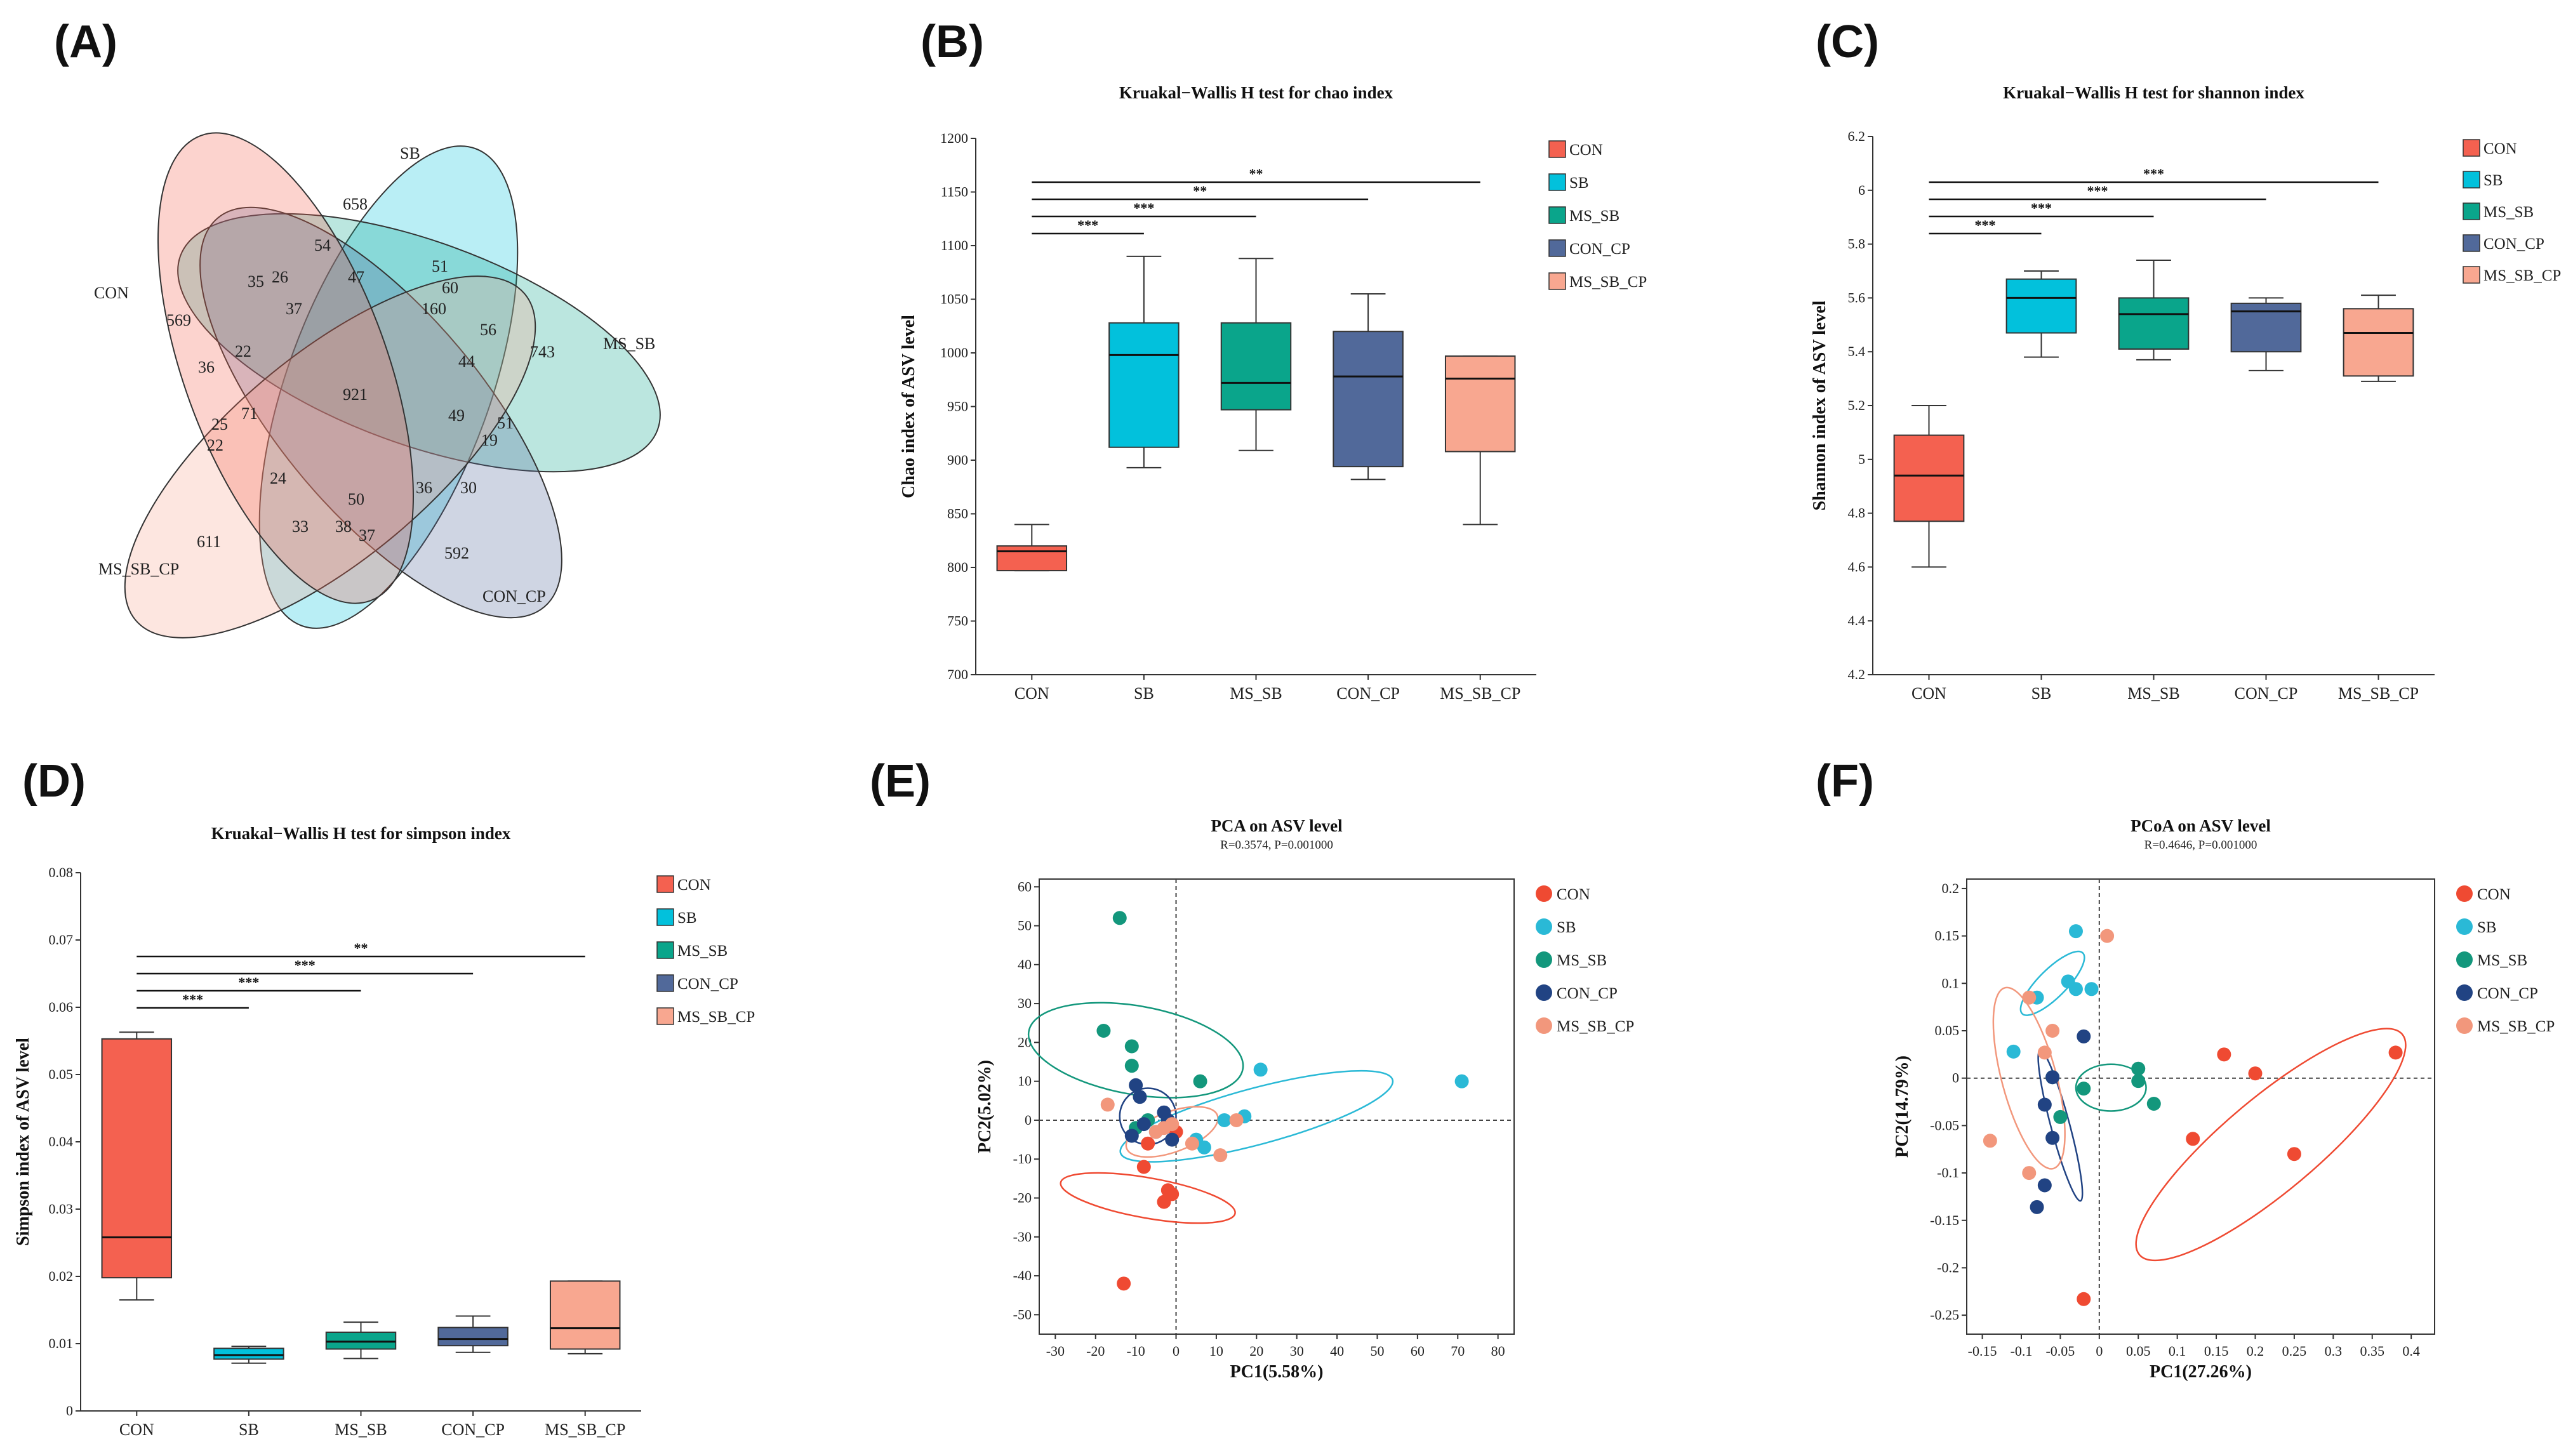 This screenshot has width=2573, height=1456. Describe the element at coordinates (215, 445) in the screenshot. I see `venn-count: 22` at that location.